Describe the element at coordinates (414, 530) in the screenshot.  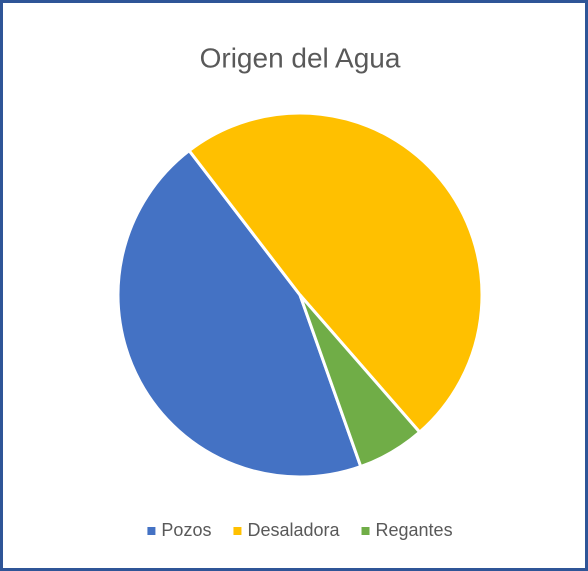
I see `legend-label: Regantes` at that location.